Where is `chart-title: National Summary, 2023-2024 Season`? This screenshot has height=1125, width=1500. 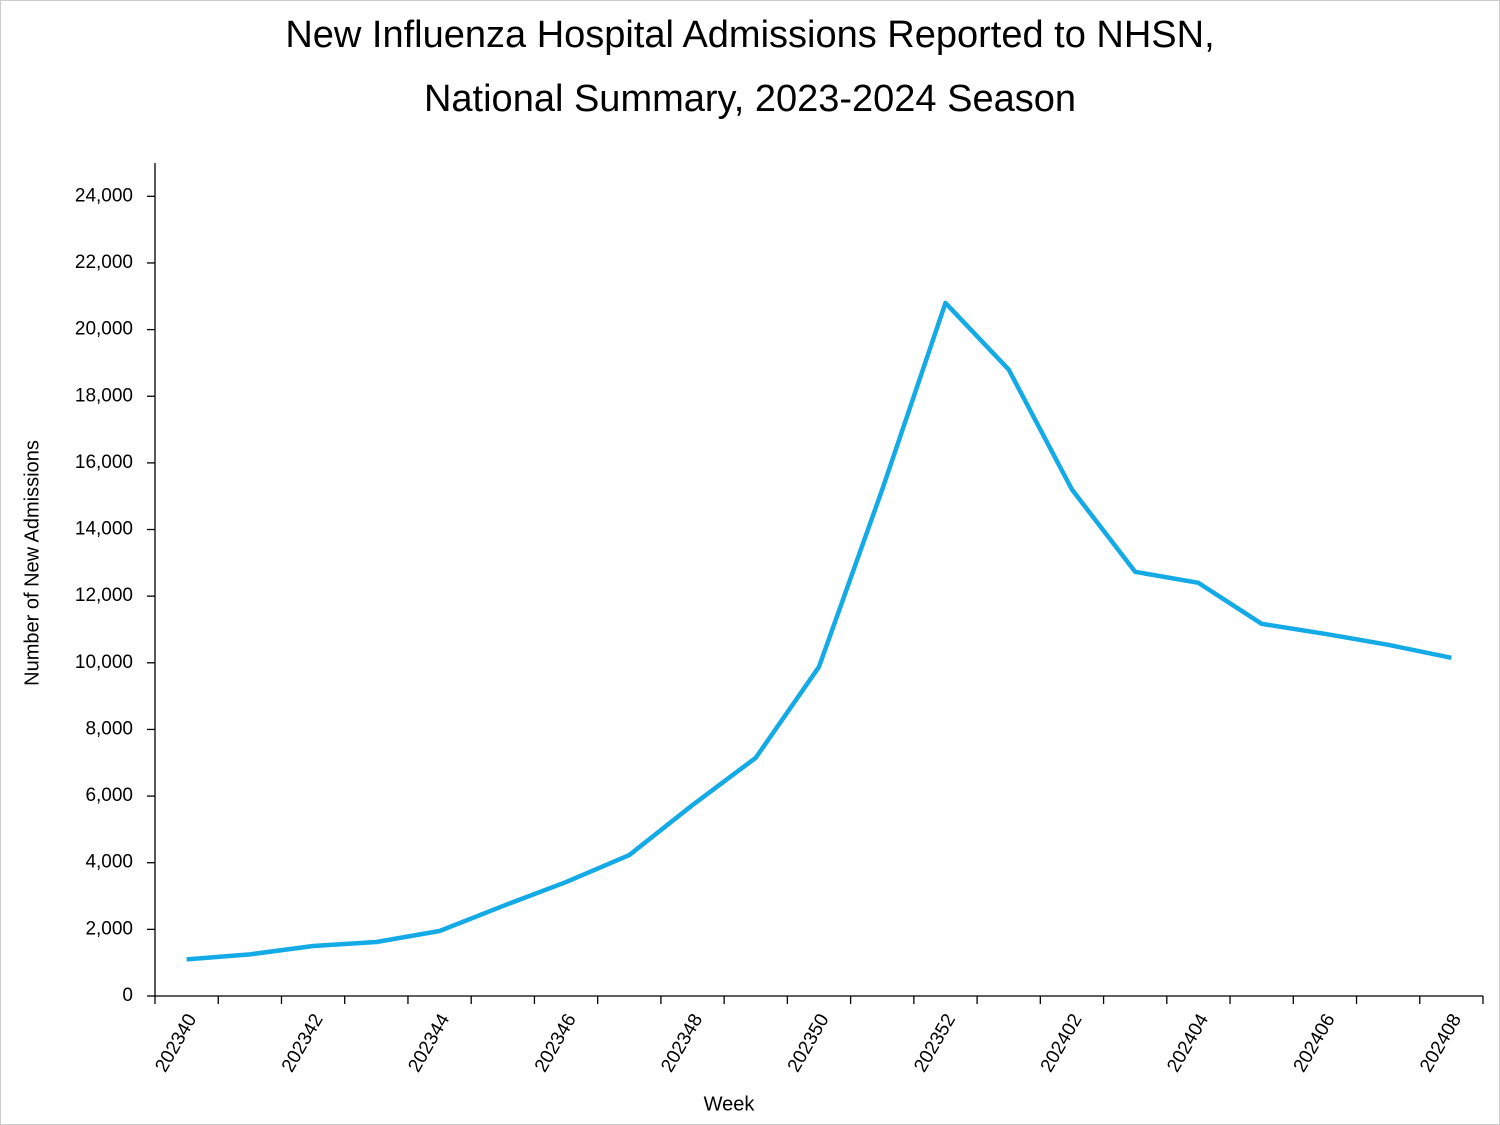 chart-title: National Summary, 2023-2024 Season is located at coordinates (750, 99).